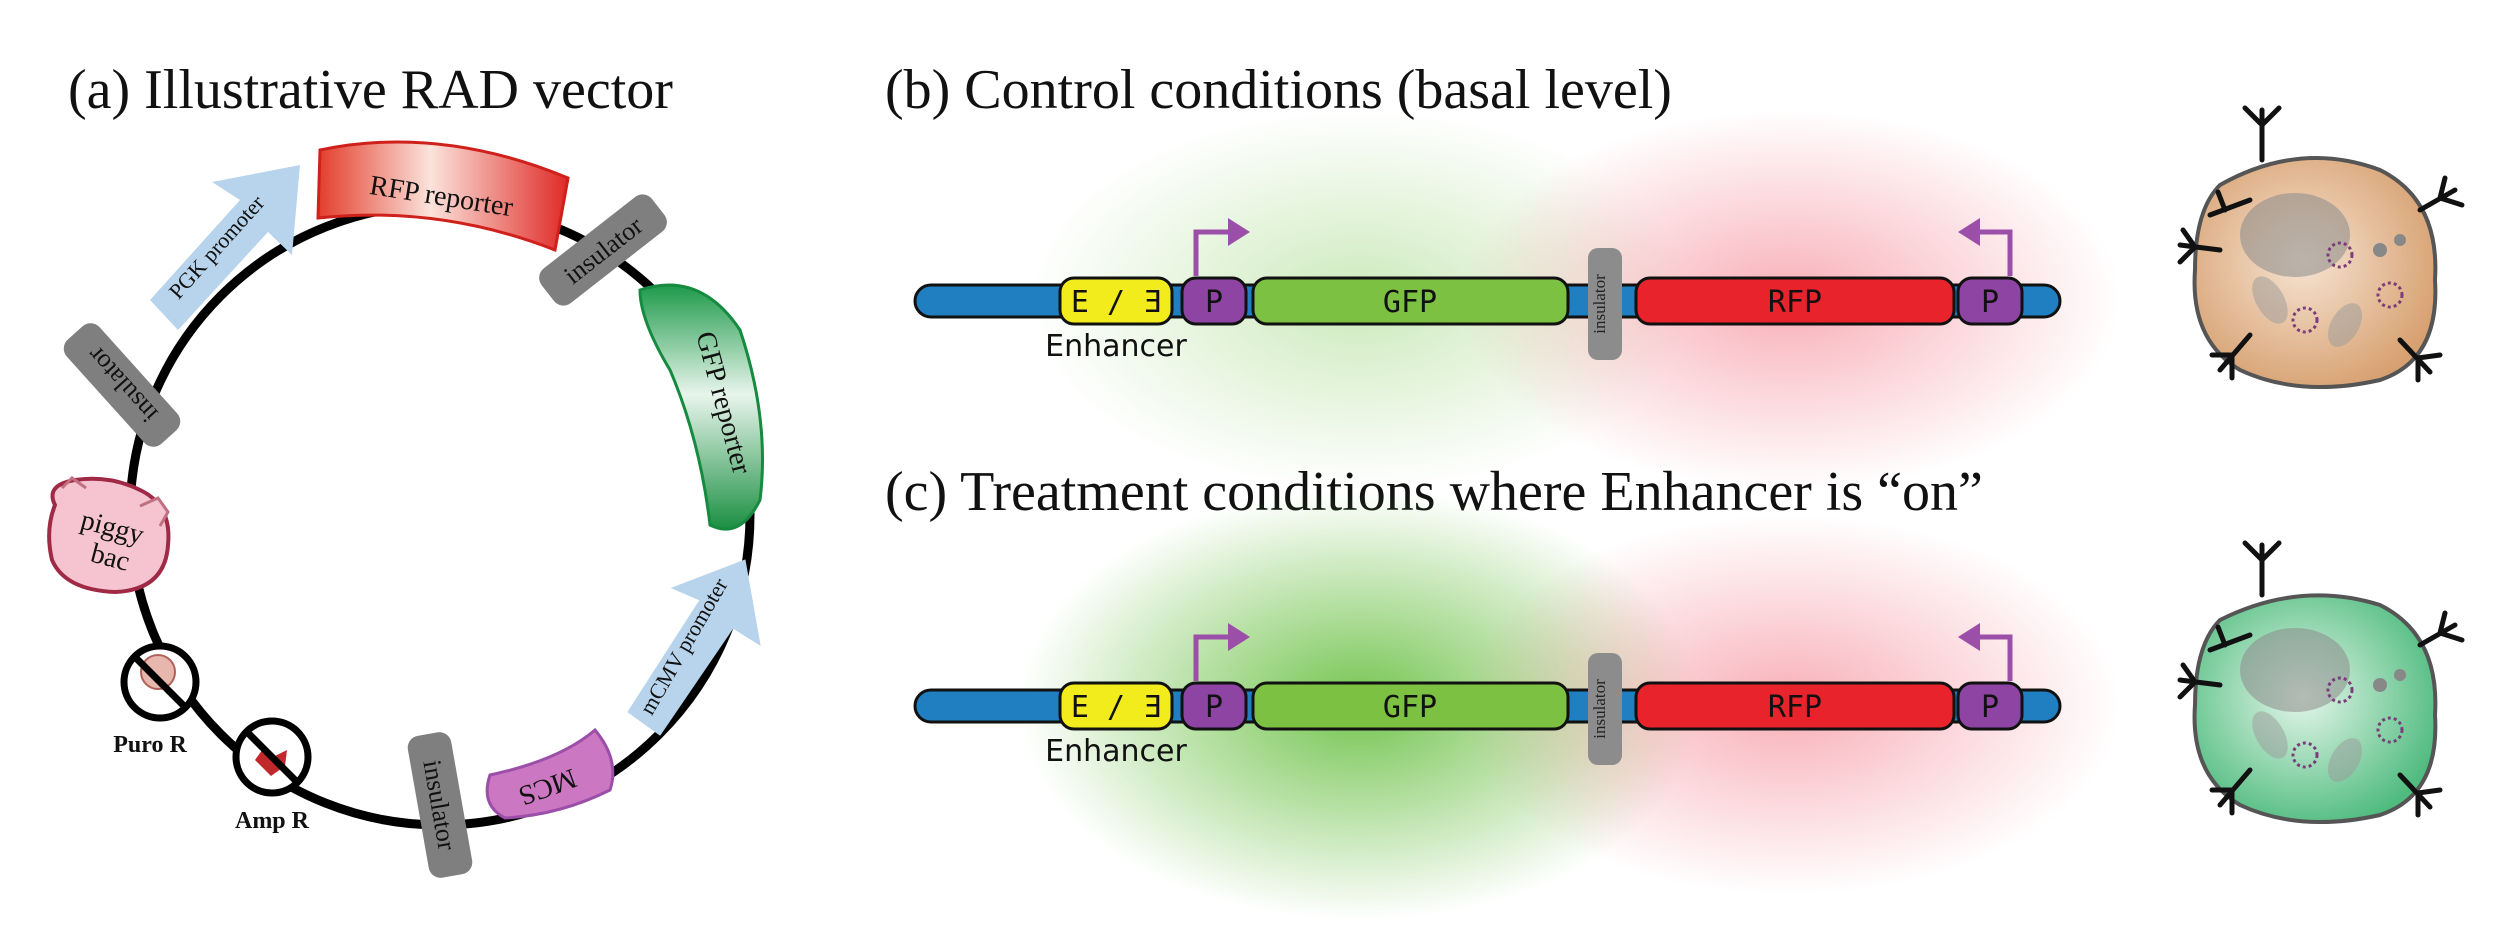 The height and width of the screenshot is (940, 2509). I want to click on gfp-reporter-element: GFP reporter, so click(701, 407).